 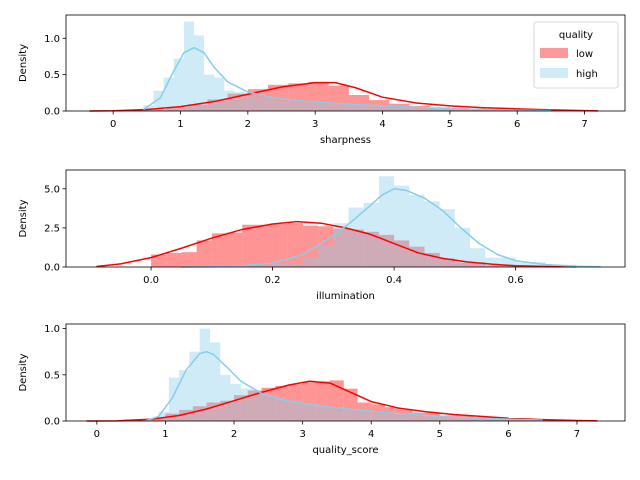 I want to click on x-axis-label: sharpness, so click(x=345, y=140).